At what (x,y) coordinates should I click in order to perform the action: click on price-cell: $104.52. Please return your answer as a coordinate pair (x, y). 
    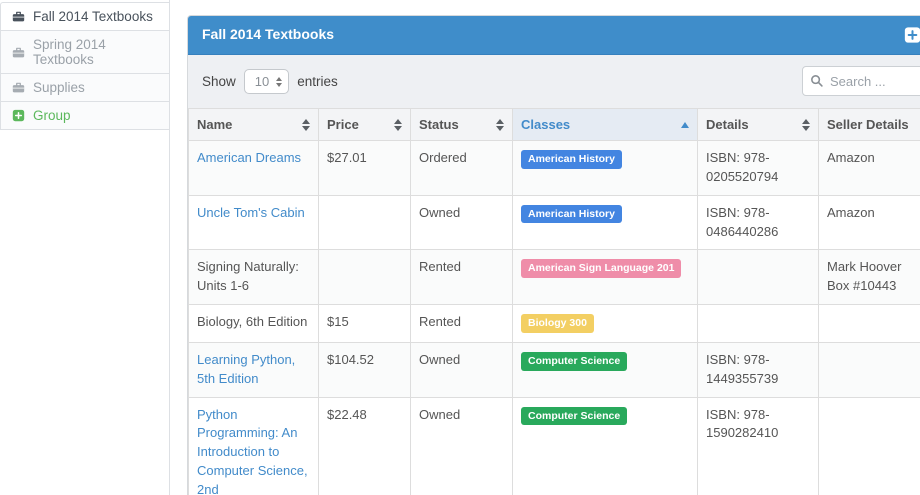
    Looking at the image, I should click on (364, 369).